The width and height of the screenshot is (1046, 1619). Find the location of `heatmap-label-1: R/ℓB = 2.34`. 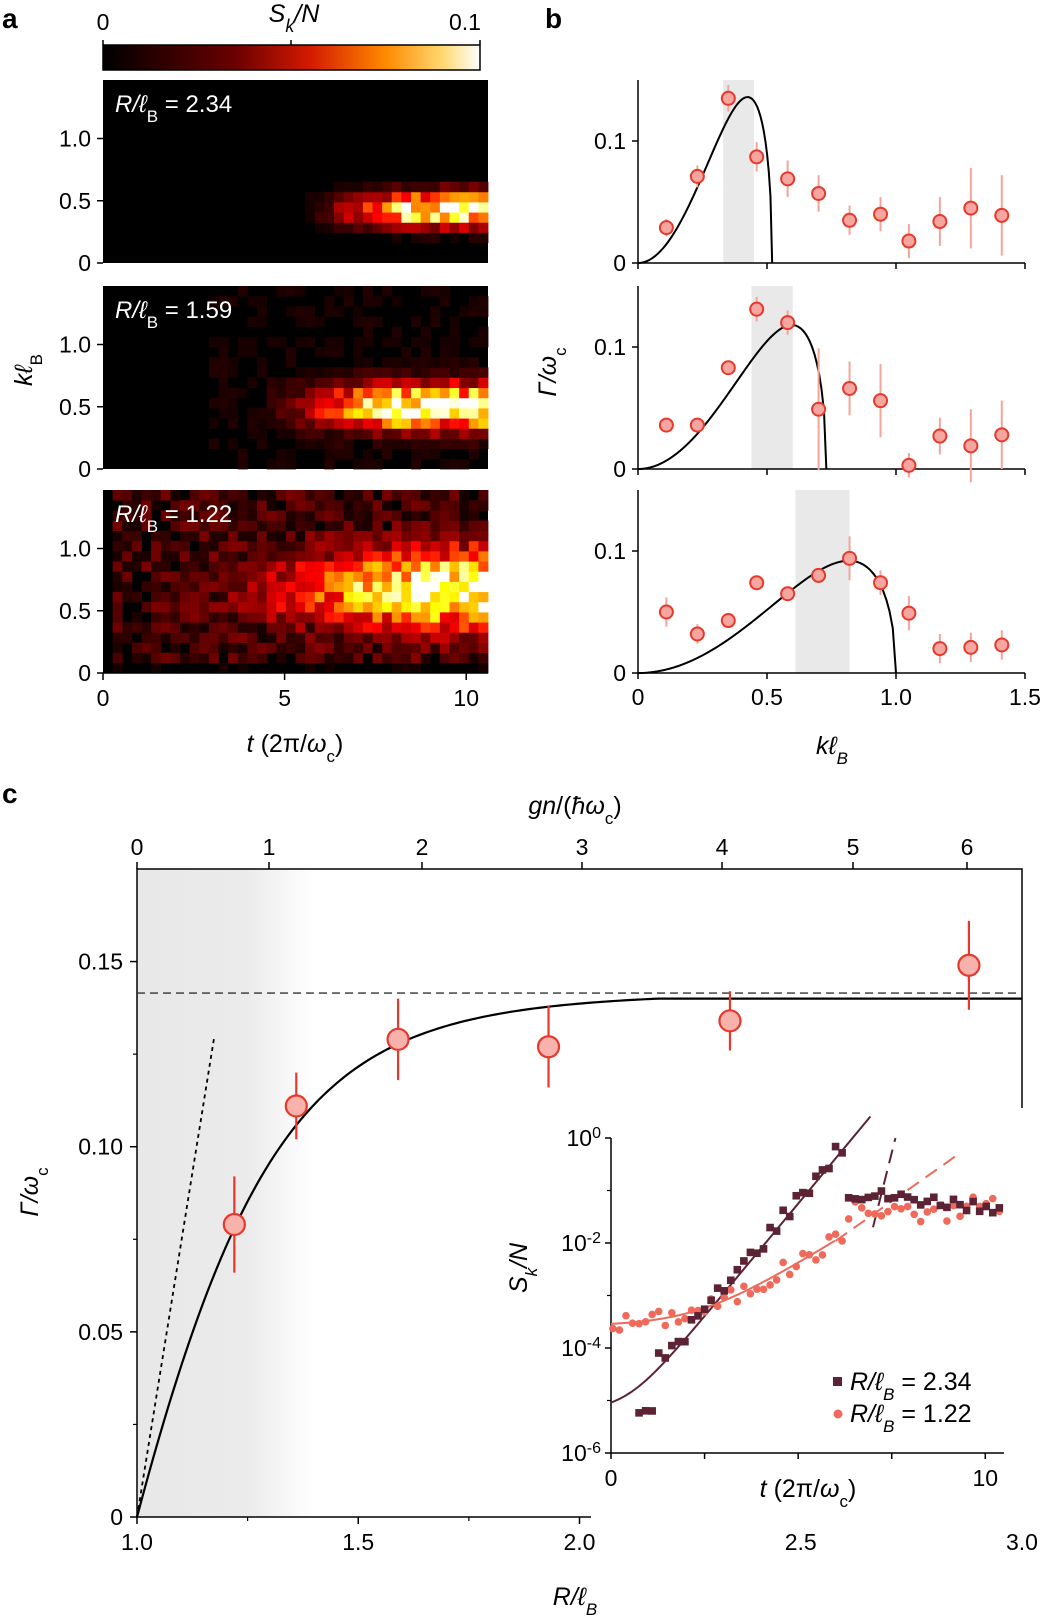

heatmap-label-1: R/ℓB = 2.34 is located at coordinates (173, 108).